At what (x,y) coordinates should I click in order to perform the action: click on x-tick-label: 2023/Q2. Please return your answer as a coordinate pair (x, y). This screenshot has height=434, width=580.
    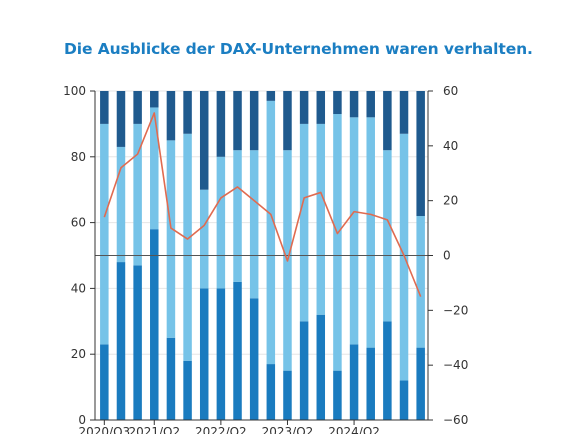
    Looking at the image, I should click on (288, 429).